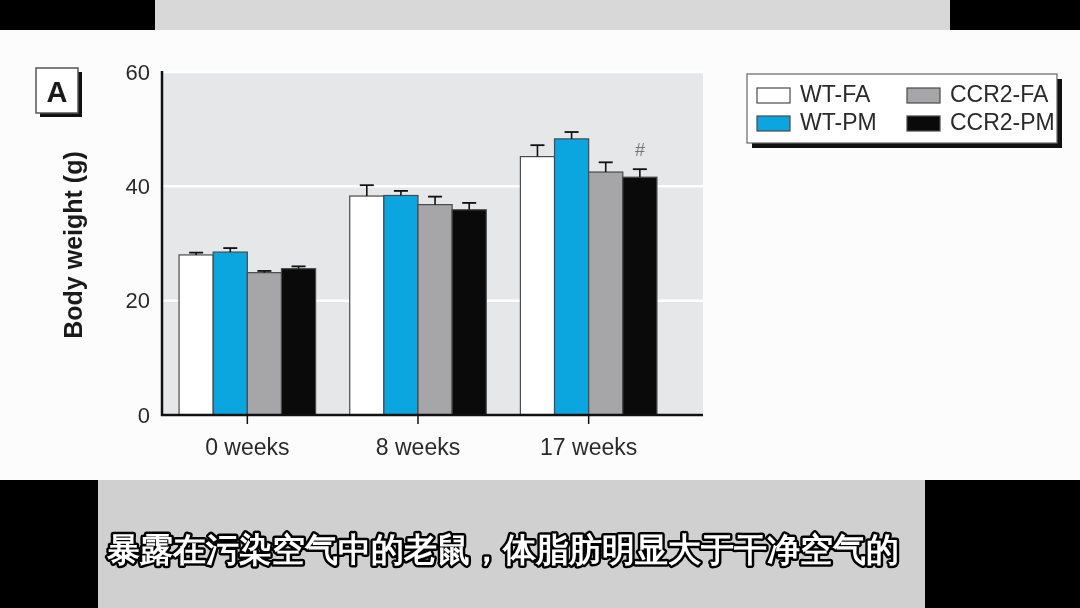 This screenshot has width=1080, height=608. I want to click on y-tick-label: 60, so click(137, 72).